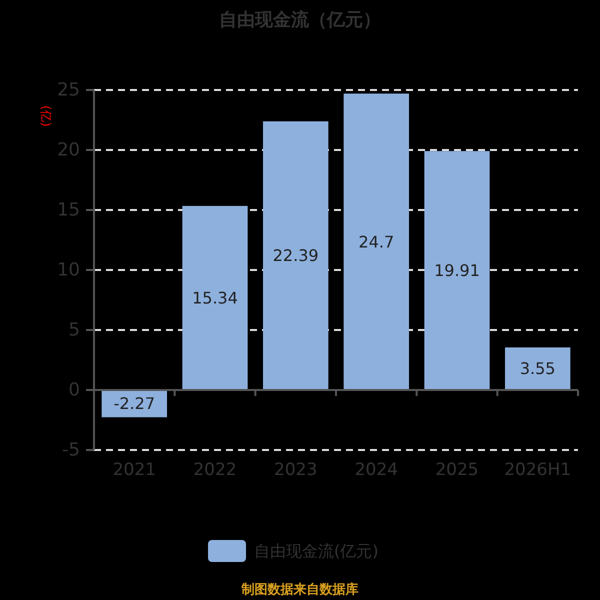 This screenshot has height=600, width=600. I want to click on y-axis-title: (亿), so click(46, 116).